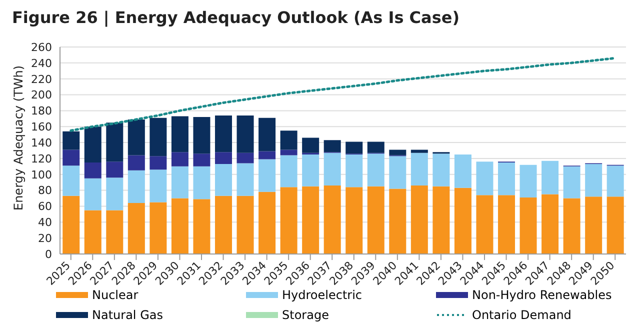  Describe the element at coordinates (41, 95) in the screenshot. I see `y-tick-label: 200` at that location.